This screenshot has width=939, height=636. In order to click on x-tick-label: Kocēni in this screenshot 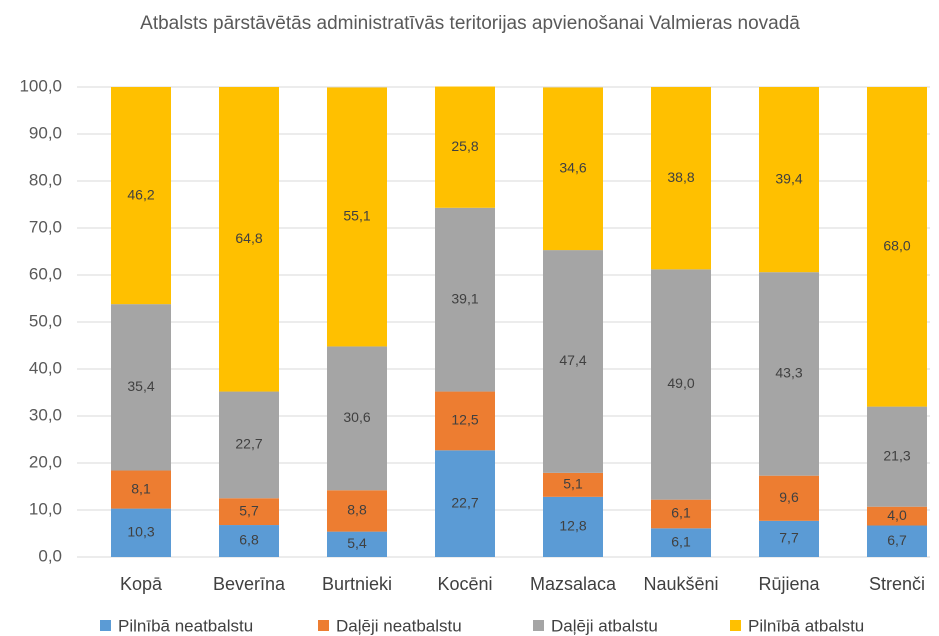, I will do `click(464, 584)`.